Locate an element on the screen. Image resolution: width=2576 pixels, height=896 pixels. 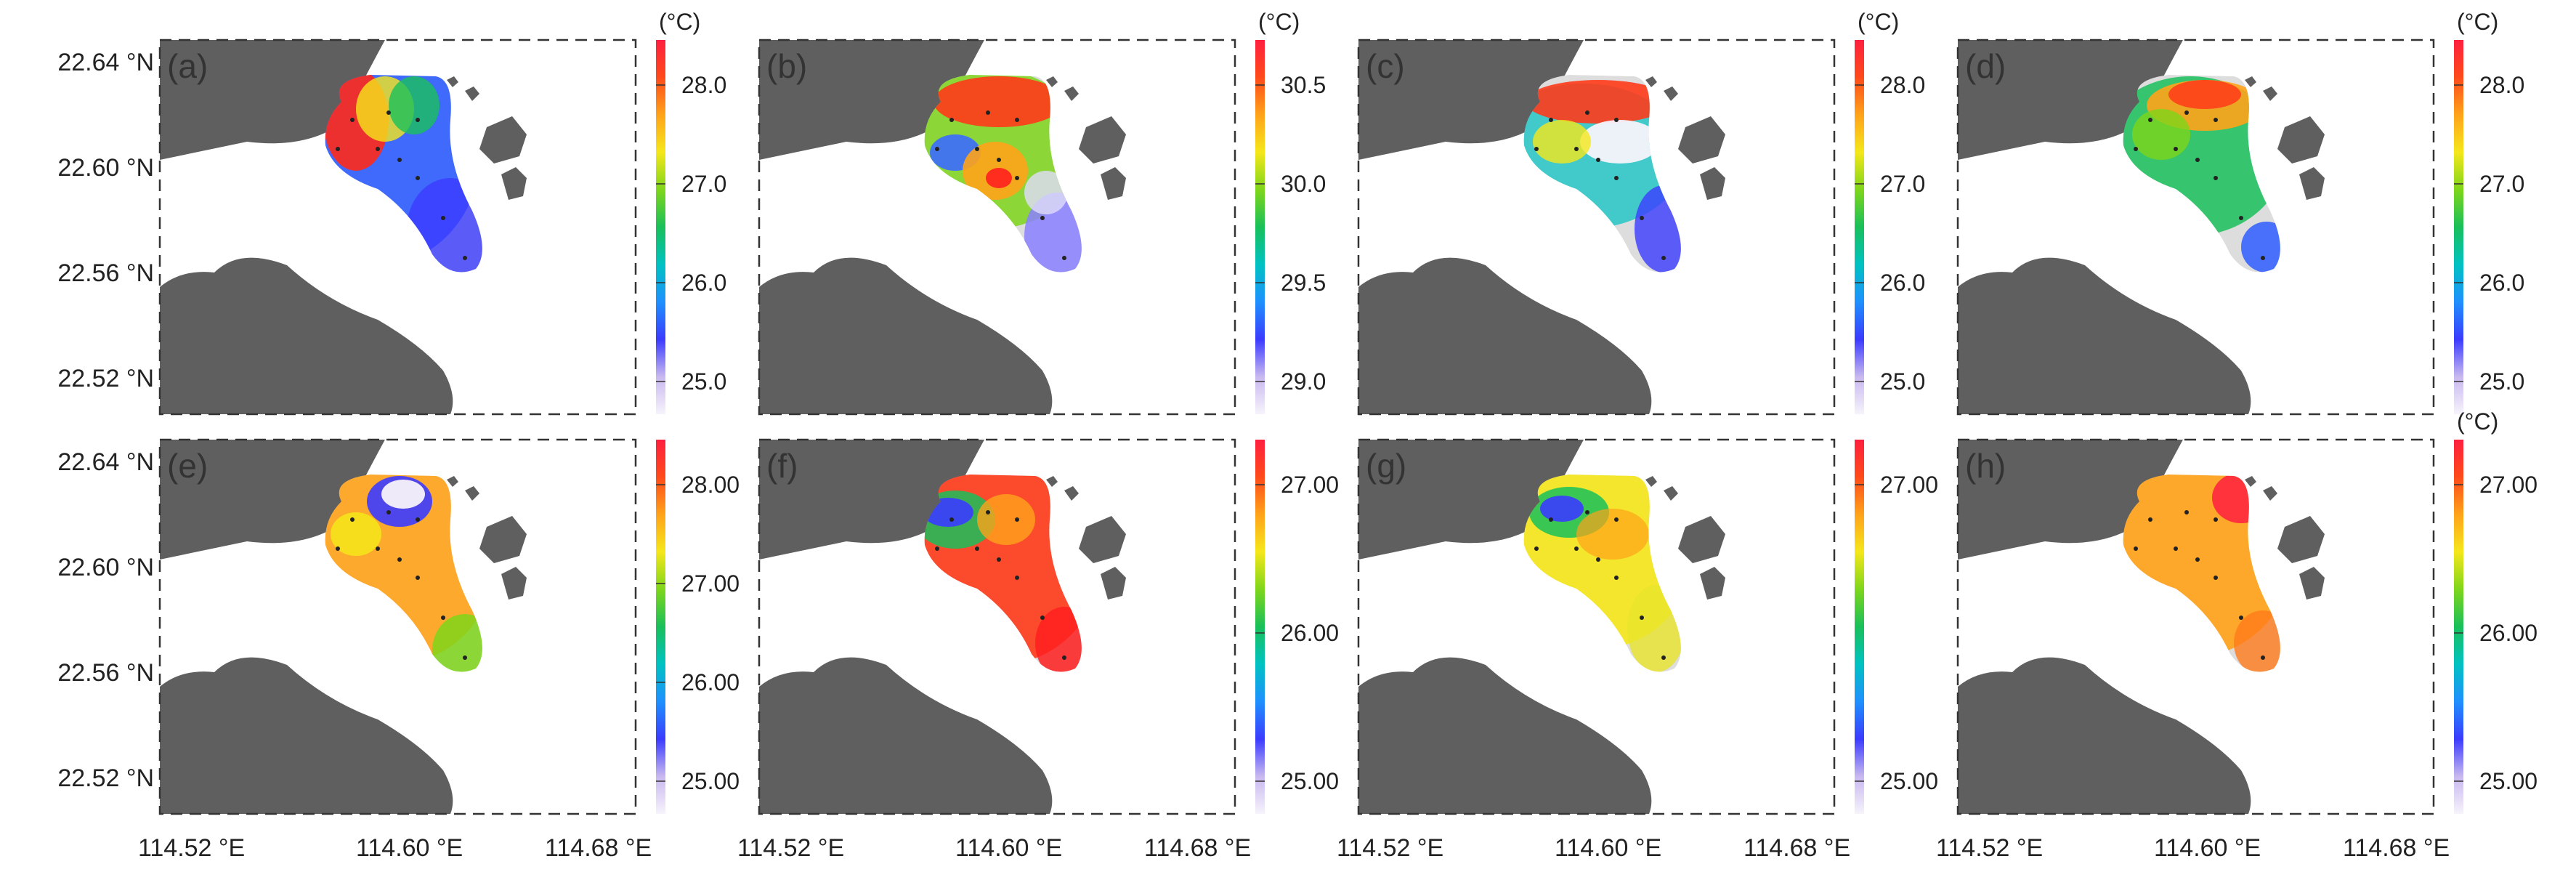
colorbar: 27.00 26.00 25.00 is located at coordinates (1297, 627).